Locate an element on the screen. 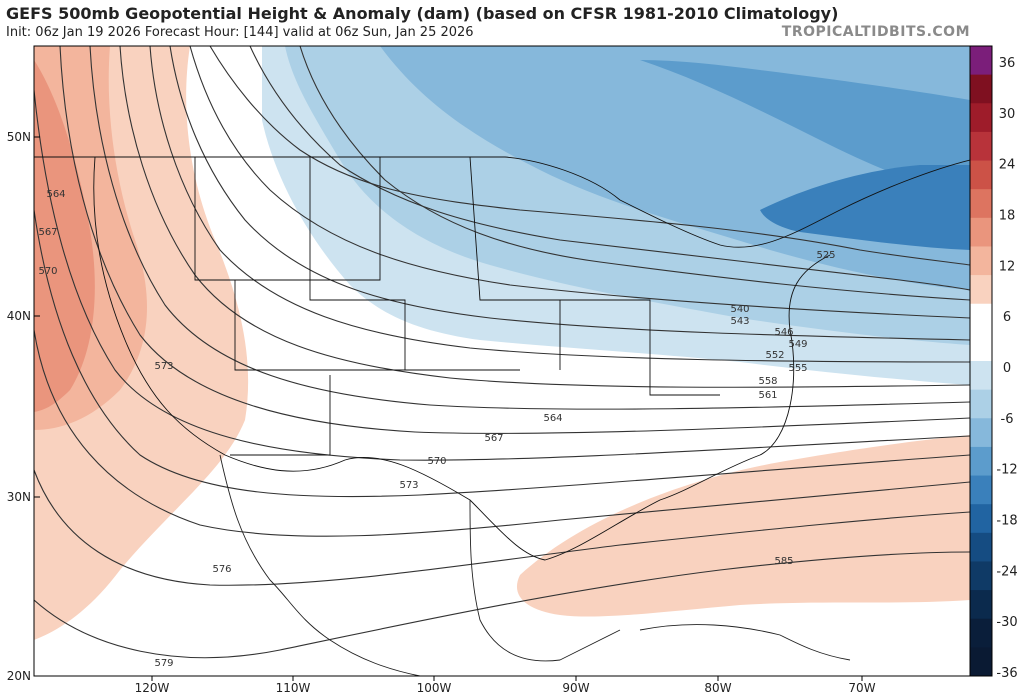  brand-watermark: TROPICALTIDBITS.COM is located at coordinates (875, 32).